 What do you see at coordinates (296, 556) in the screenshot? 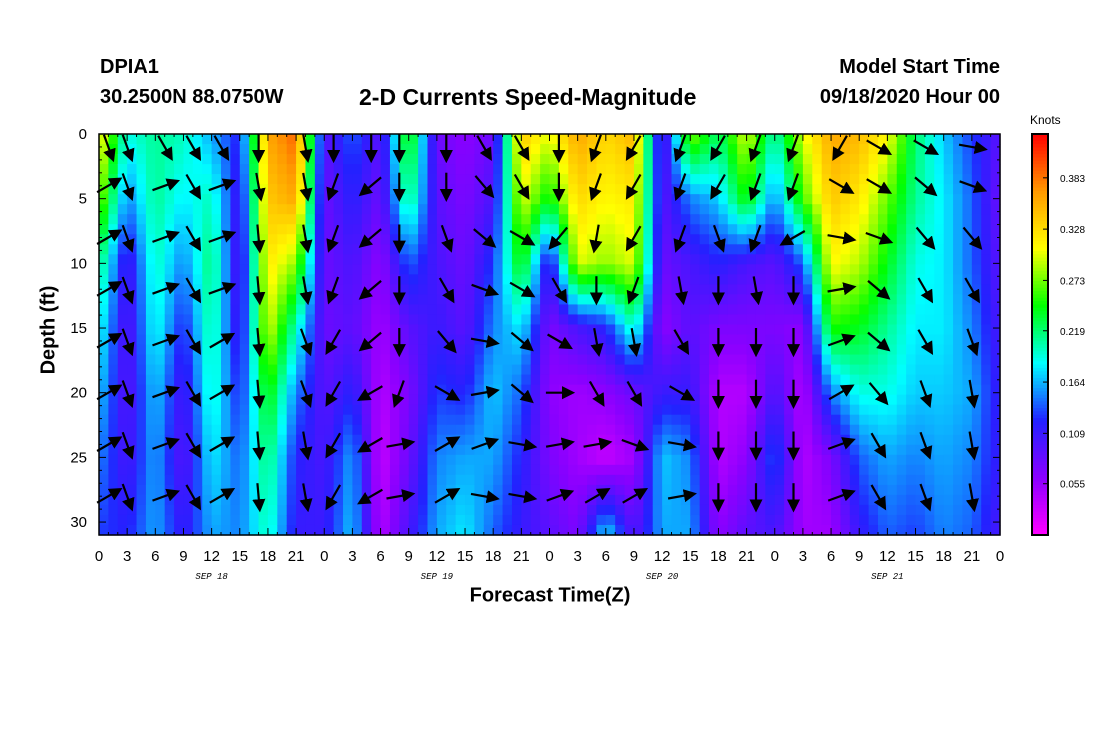
I see `x-tick-label: 21` at bounding box center [296, 556].